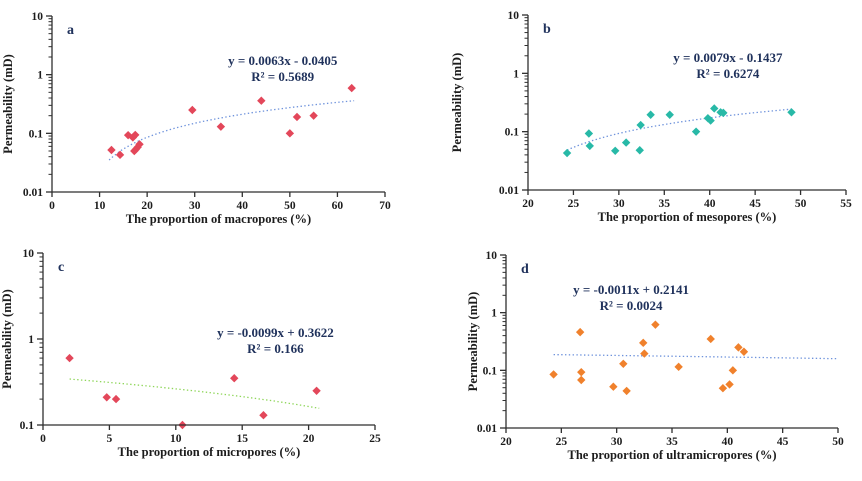  Describe the element at coordinates (631, 289) in the screenshot. I see `equation-text: y = -0.0011x + 0.2141` at that location.